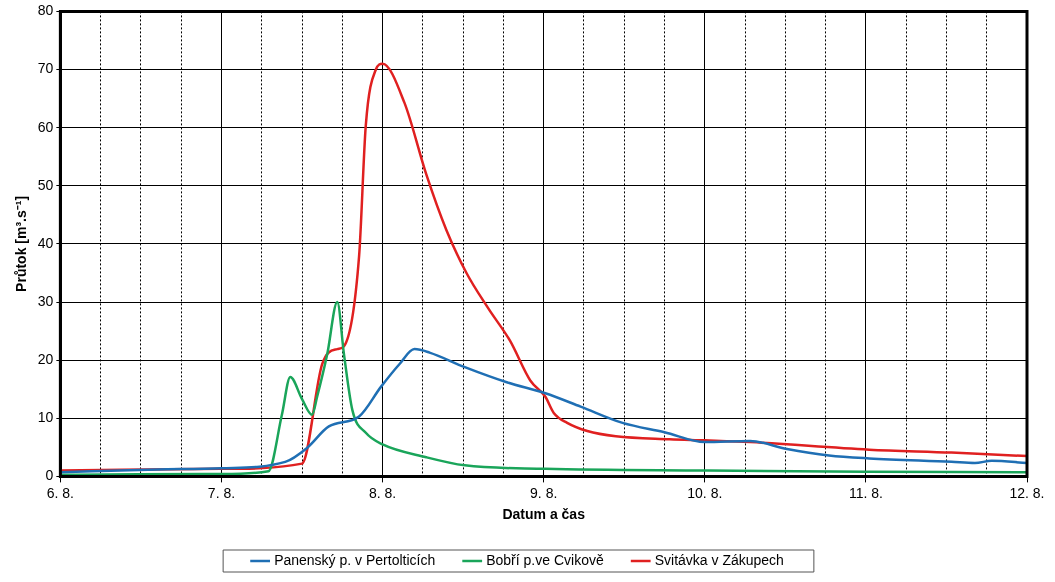  Describe the element at coordinates (45, 184) in the screenshot. I see `y-tick-label: 50` at that location.